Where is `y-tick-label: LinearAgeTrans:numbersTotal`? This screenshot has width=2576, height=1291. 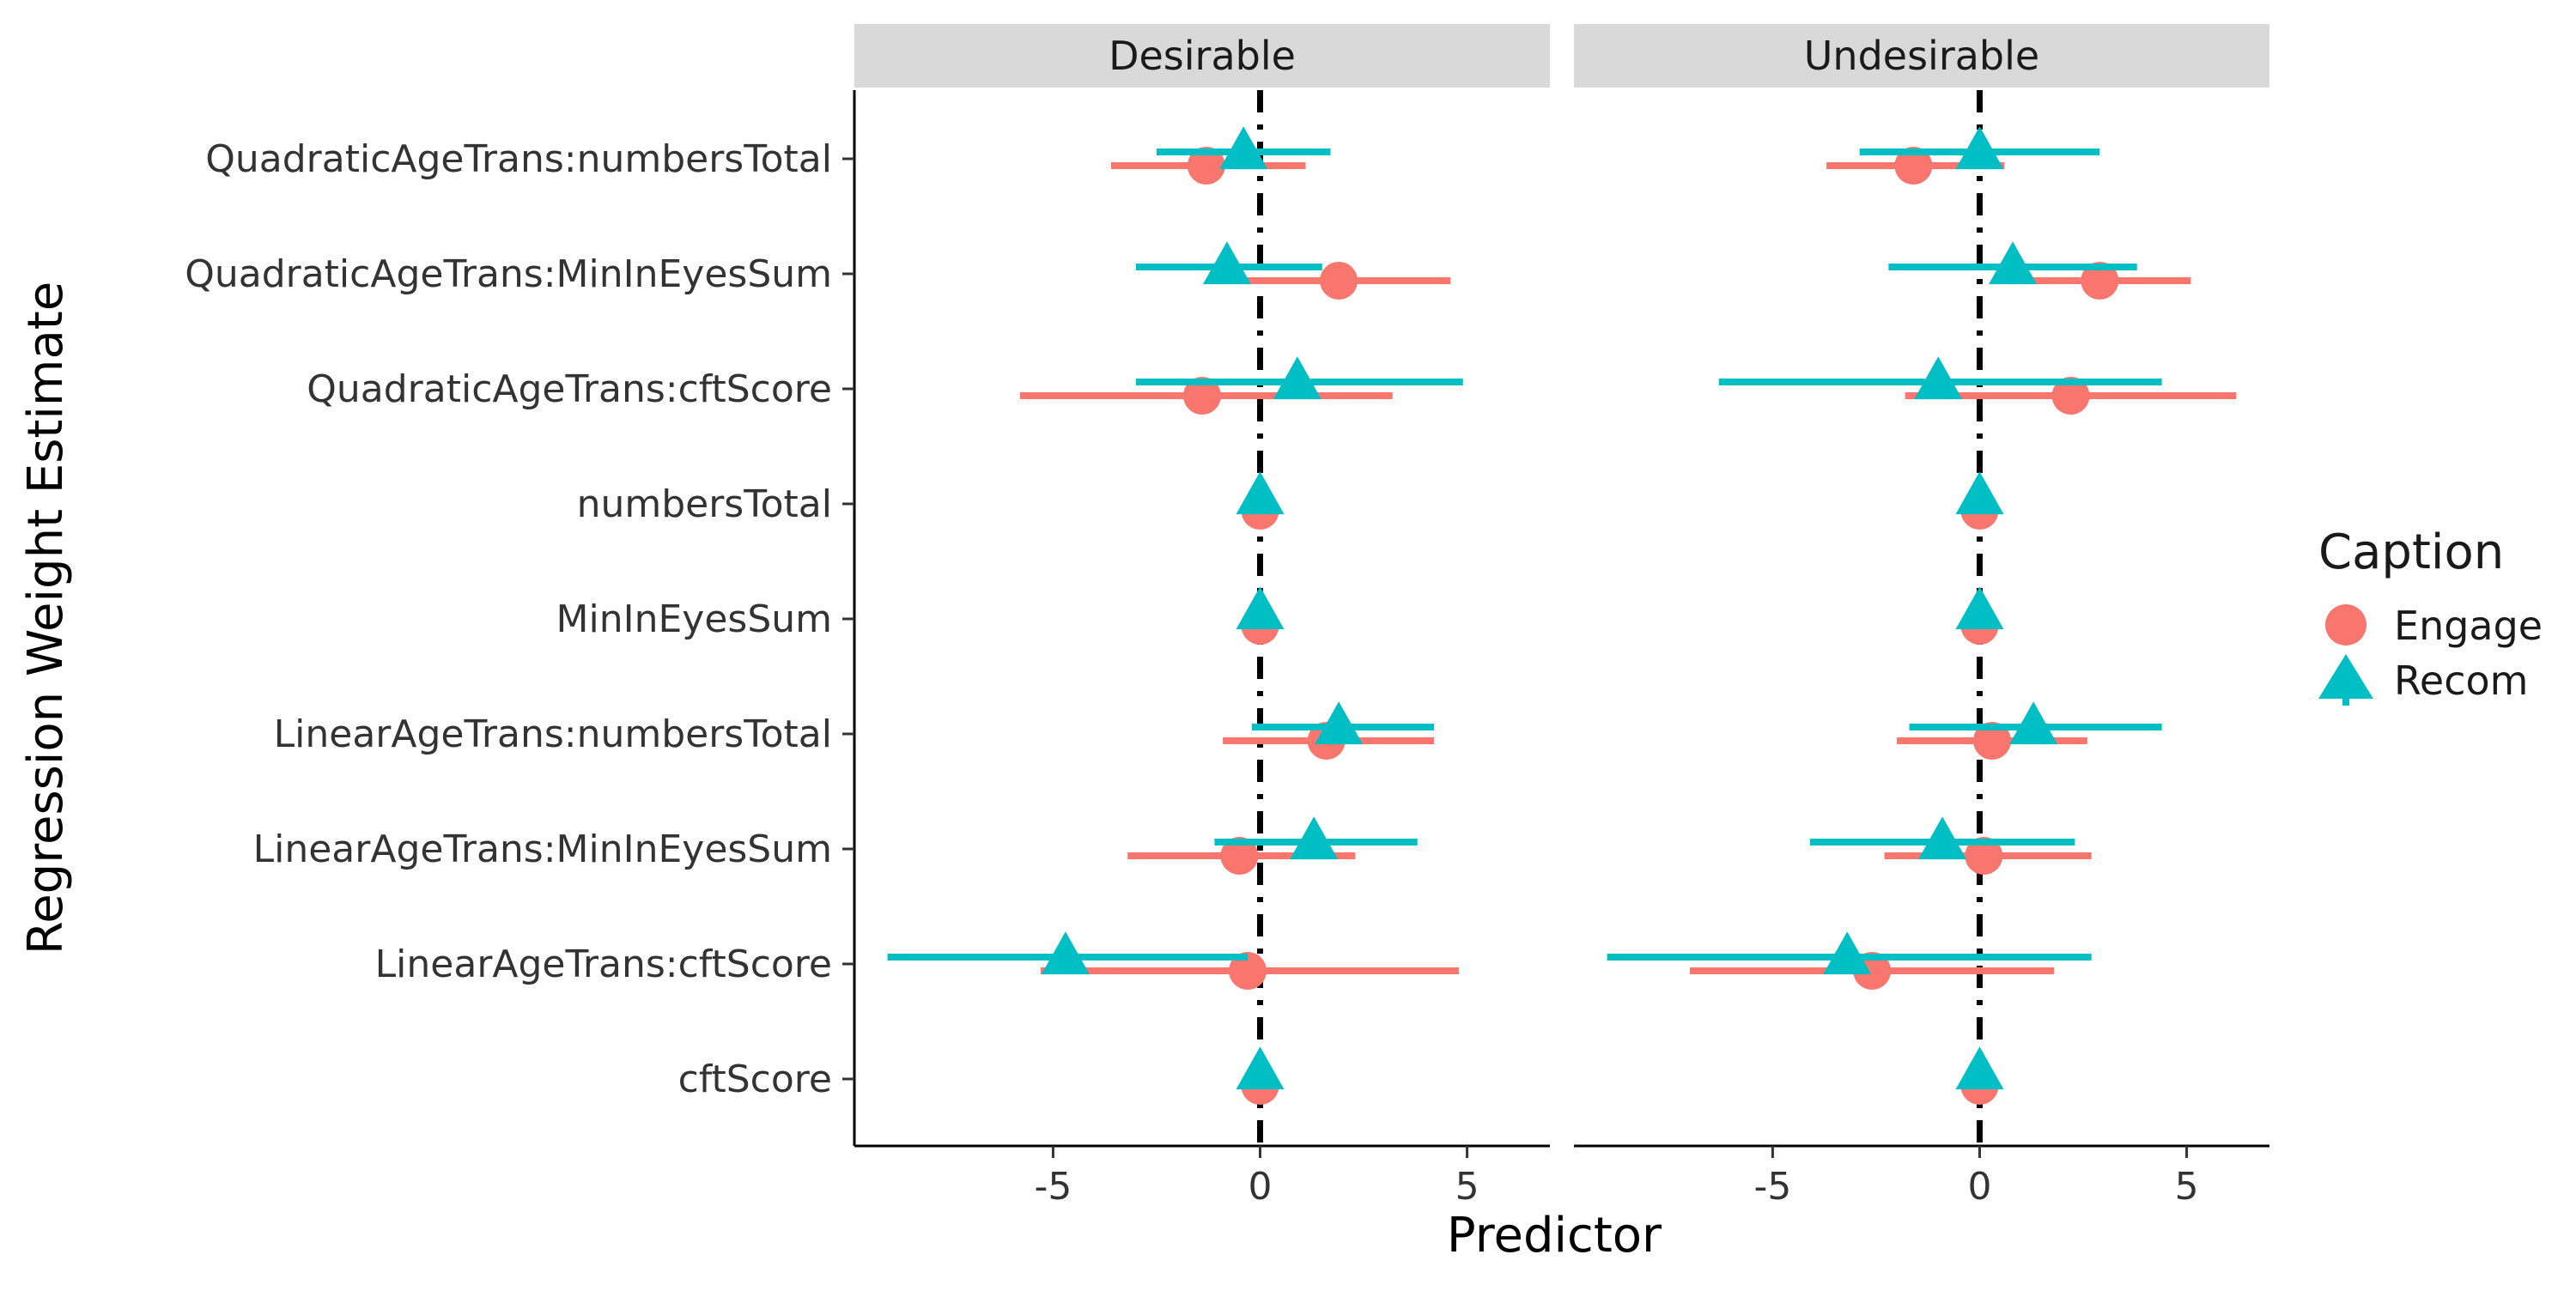 y-tick-label: LinearAgeTrans:numbersTotal is located at coordinates (553, 734).